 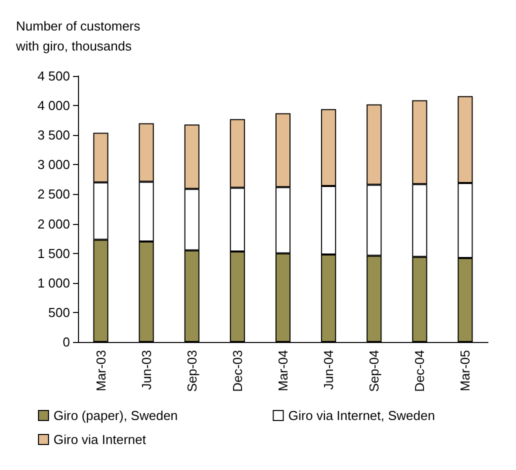 I want to click on y-tick-label: 1 500, so click(x=53, y=253).